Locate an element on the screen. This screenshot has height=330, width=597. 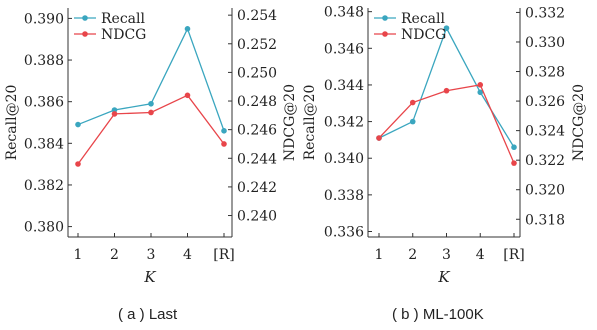
a-ytick-right-label: 0.254 is located at coordinates (257, 16).